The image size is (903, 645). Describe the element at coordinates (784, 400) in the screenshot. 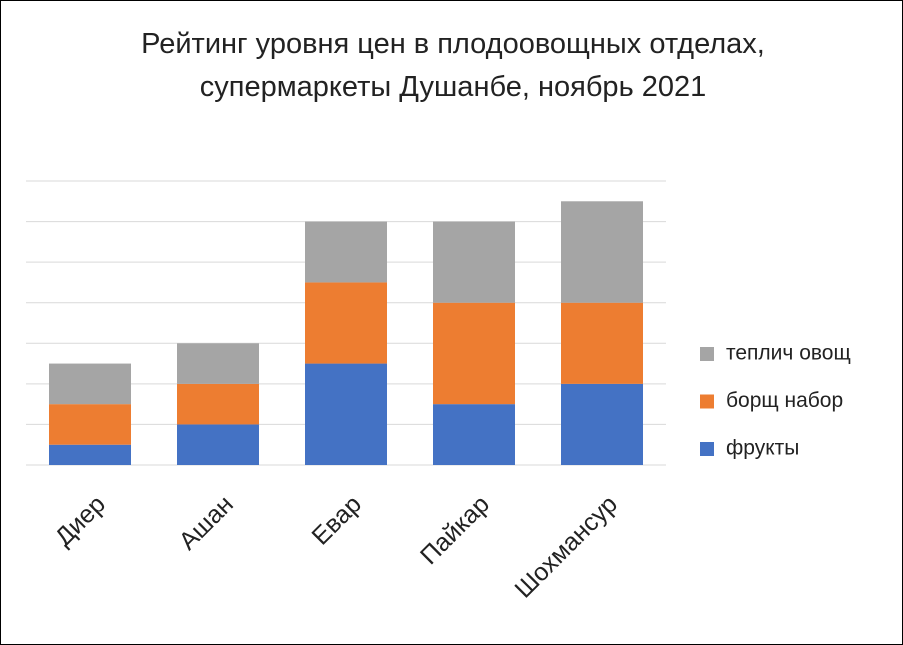

I see `legend-label: борщ набор` at that location.